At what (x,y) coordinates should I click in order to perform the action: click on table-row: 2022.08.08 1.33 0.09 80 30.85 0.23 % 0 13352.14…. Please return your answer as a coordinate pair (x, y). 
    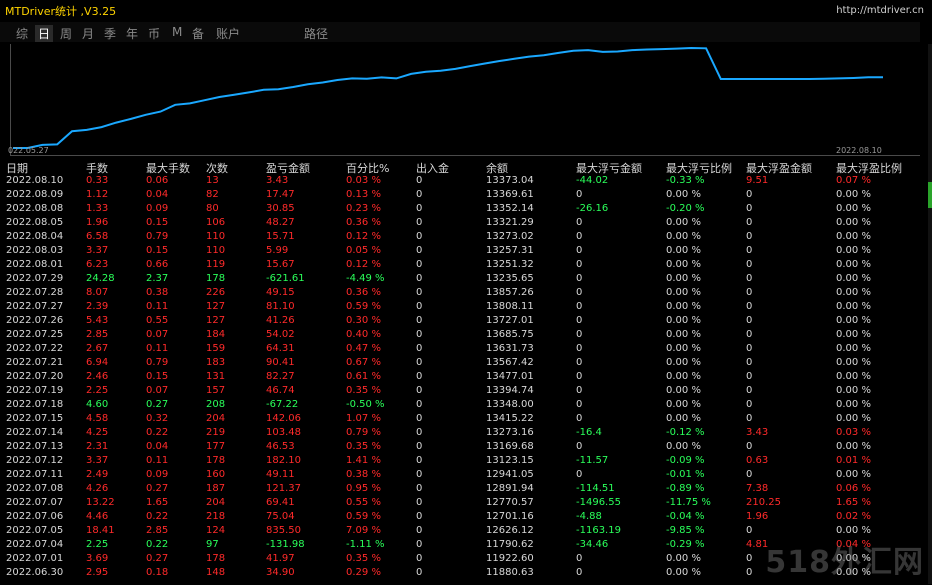
    Looking at the image, I should click on (465, 210).